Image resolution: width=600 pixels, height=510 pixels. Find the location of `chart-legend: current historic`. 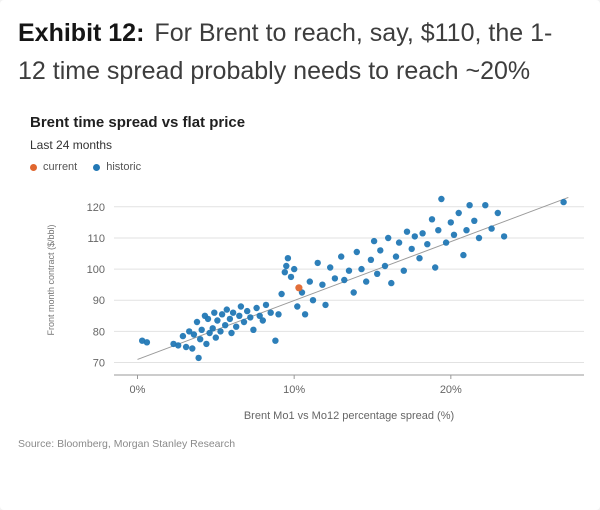

chart-legend: current historic is located at coordinates (315, 167).